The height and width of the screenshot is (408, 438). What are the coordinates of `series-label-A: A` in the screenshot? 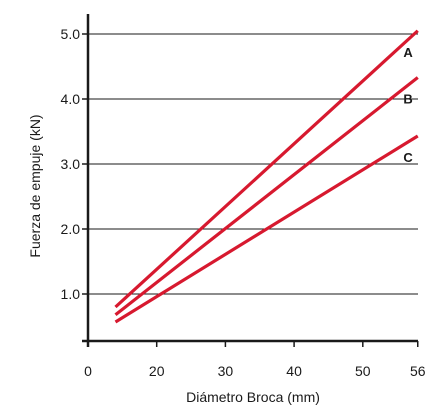 It's located at (408, 52).